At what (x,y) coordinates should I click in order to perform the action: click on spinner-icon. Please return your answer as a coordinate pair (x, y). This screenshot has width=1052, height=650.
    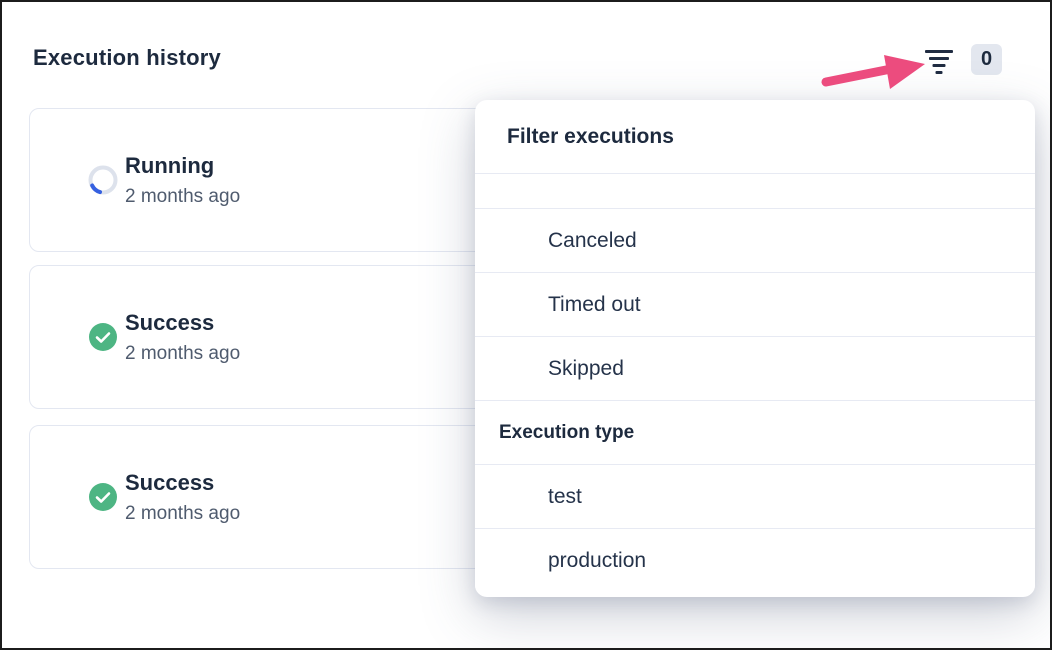
    Looking at the image, I should click on (103, 180).